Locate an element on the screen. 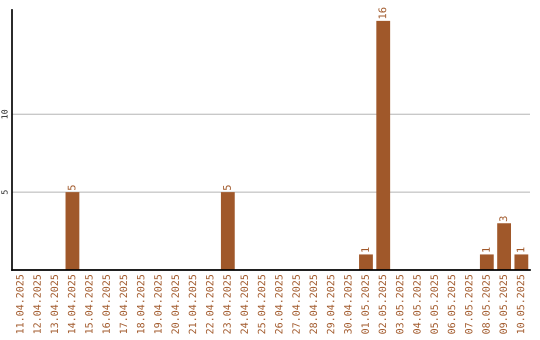  x-tick-label: 15.04.2025 is located at coordinates (89, 304).